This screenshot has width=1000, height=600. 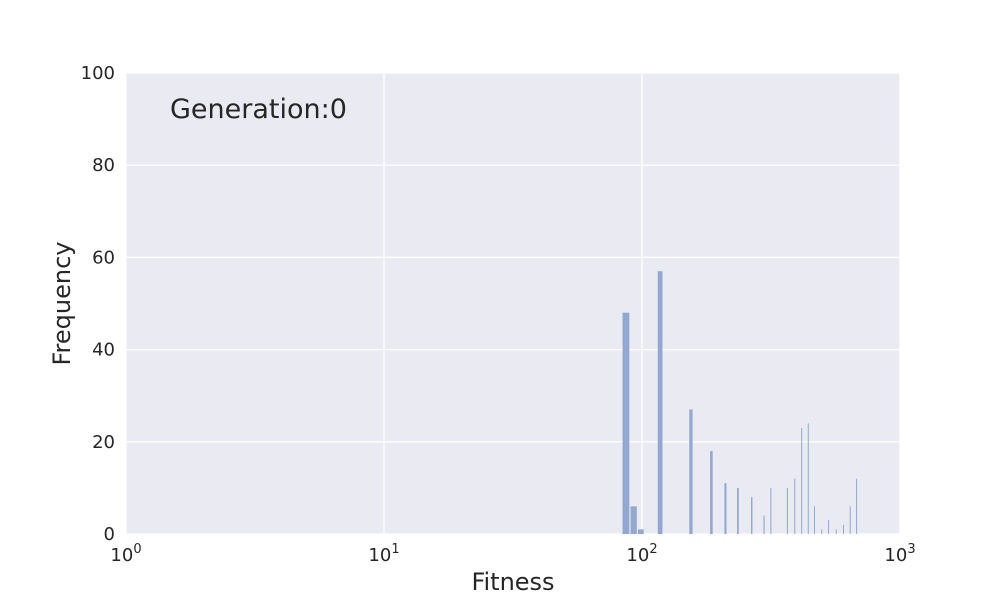 What do you see at coordinates (103, 350) in the screenshot?
I see `y-tick-label: 40` at bounding box center [103, 350].